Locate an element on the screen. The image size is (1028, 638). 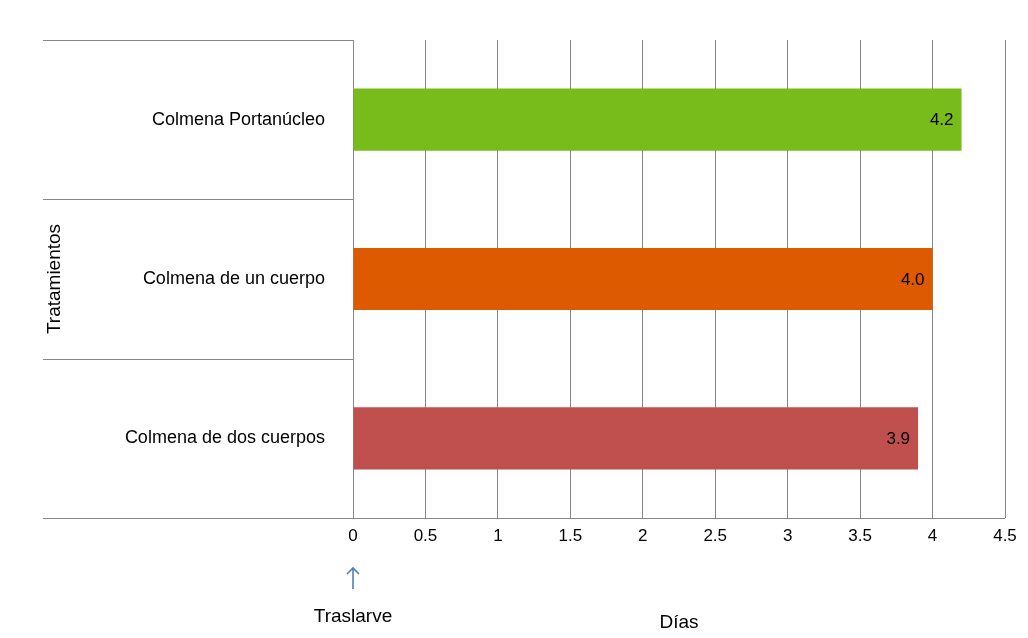
x-tick-label: 0 is located at coordinates (353, 535).